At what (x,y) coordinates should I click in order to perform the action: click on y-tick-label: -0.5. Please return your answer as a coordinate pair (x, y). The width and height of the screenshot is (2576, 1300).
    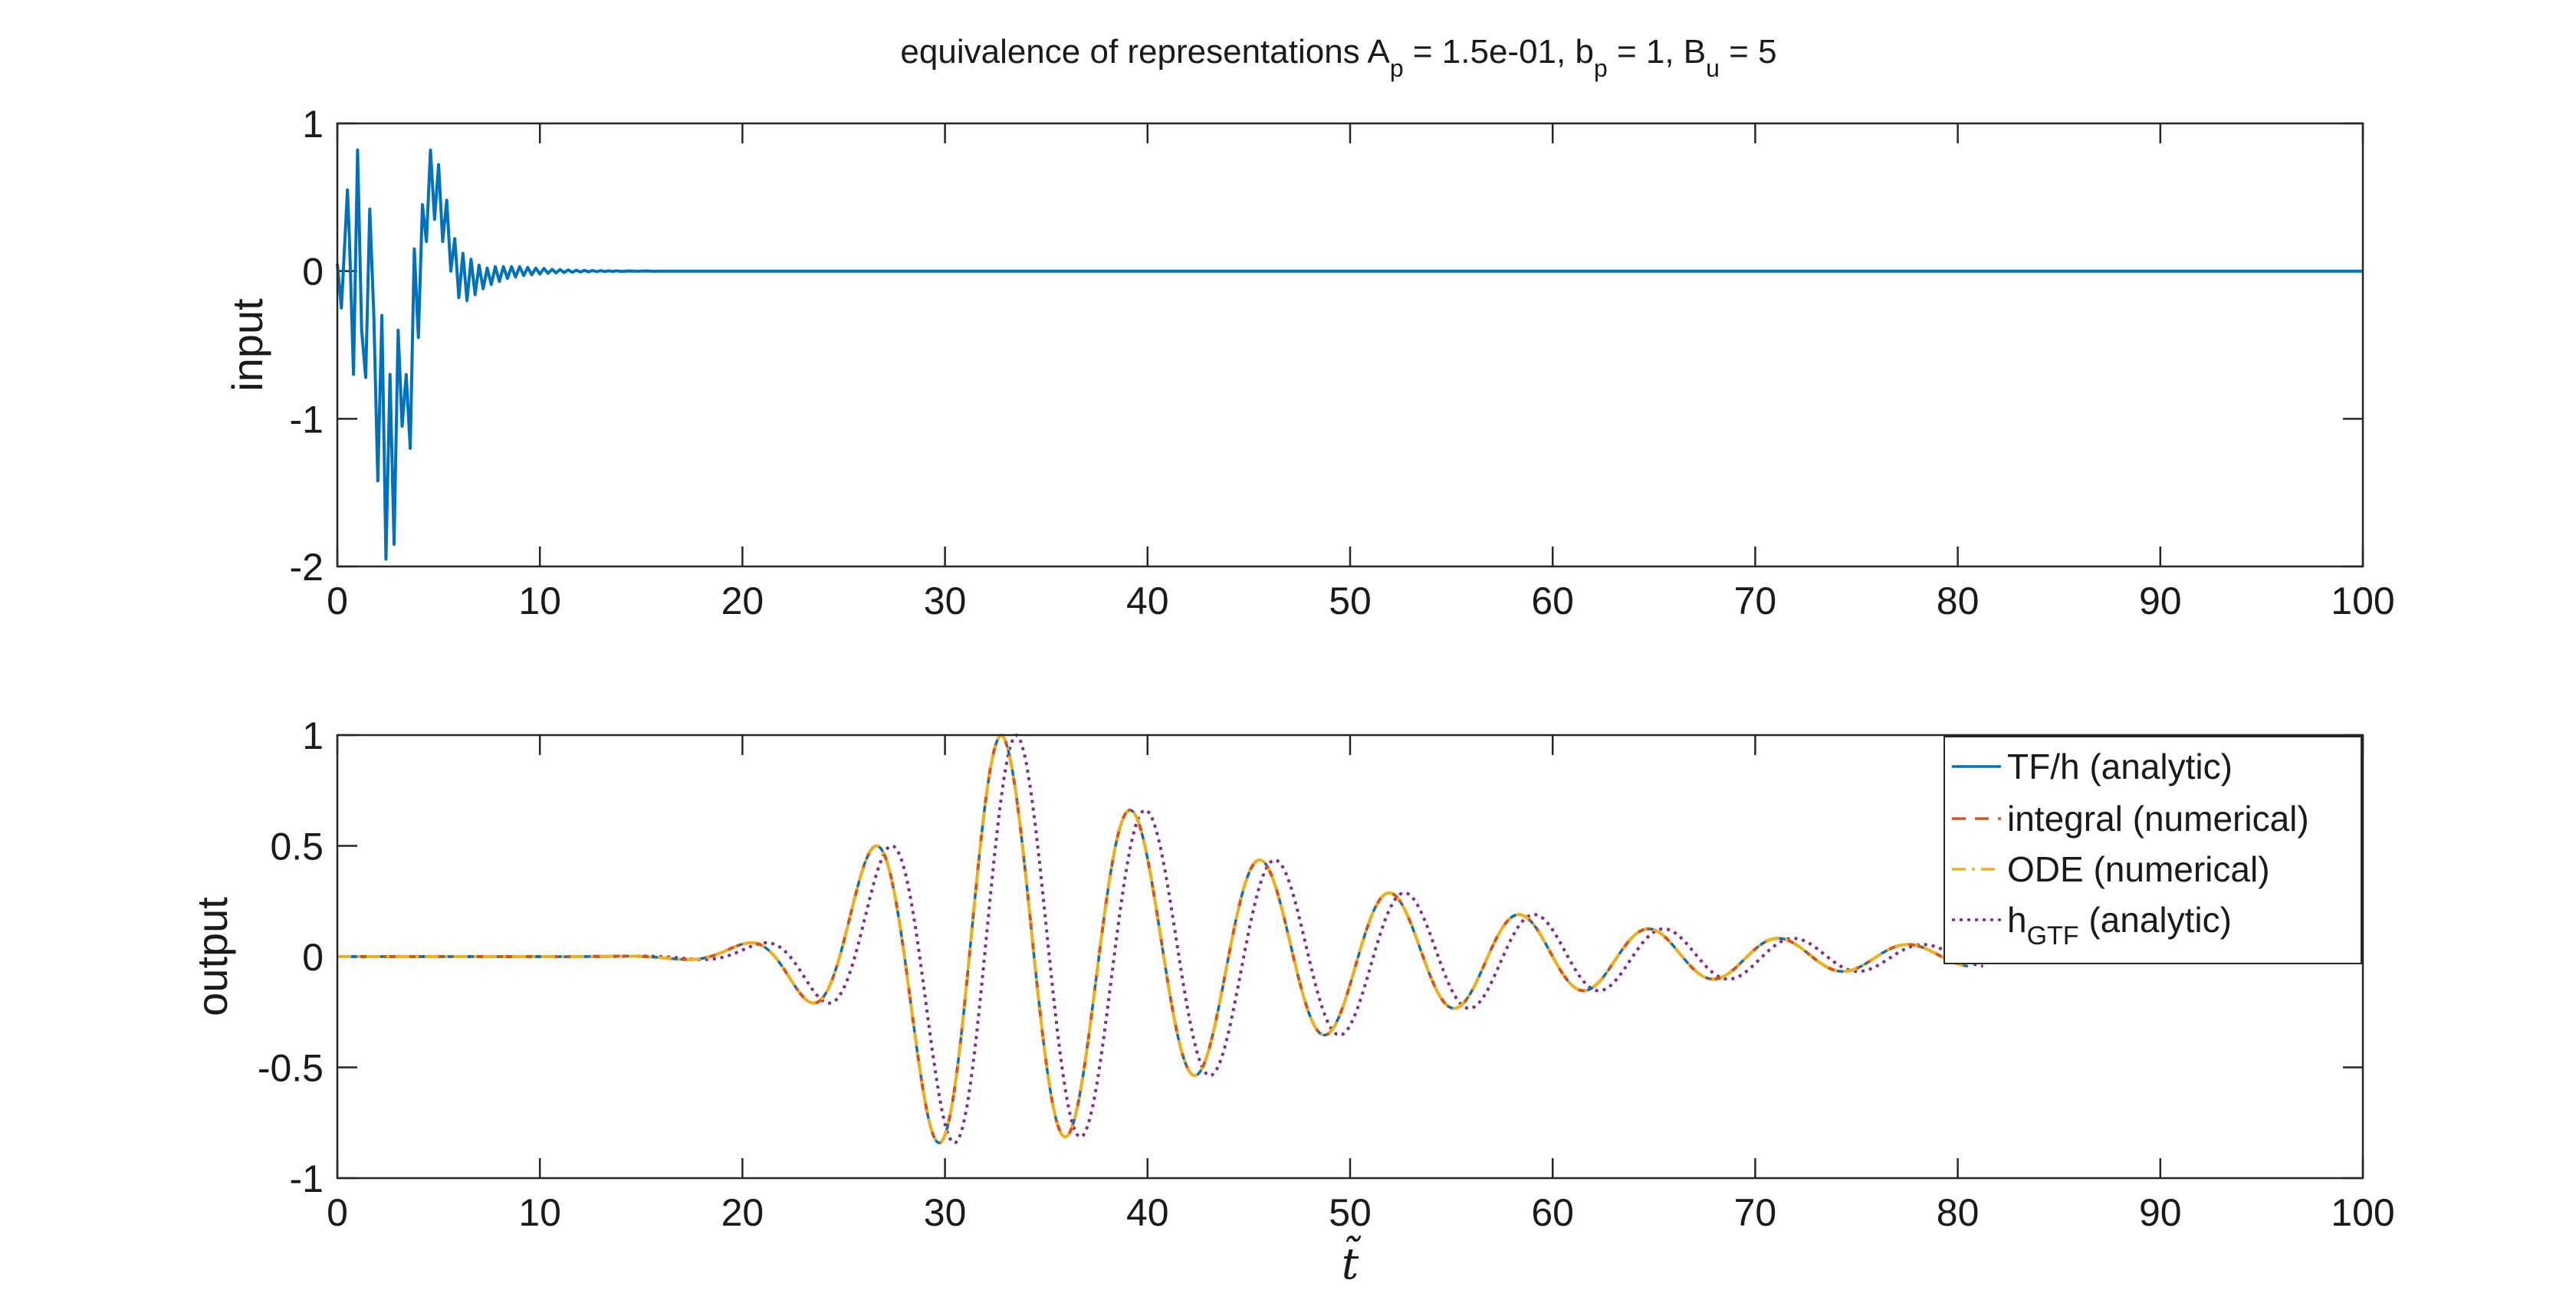
    Looking at the image, I should click on (291, 1068).